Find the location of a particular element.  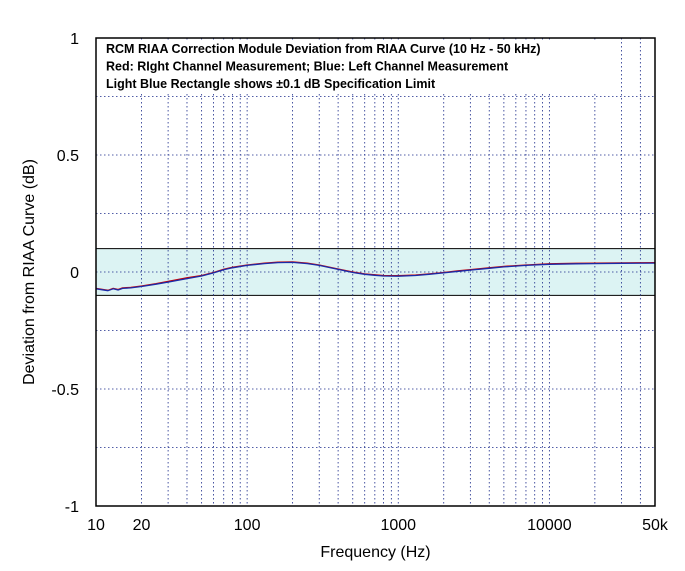

left-channel-line is located at coordinates (375, 276).